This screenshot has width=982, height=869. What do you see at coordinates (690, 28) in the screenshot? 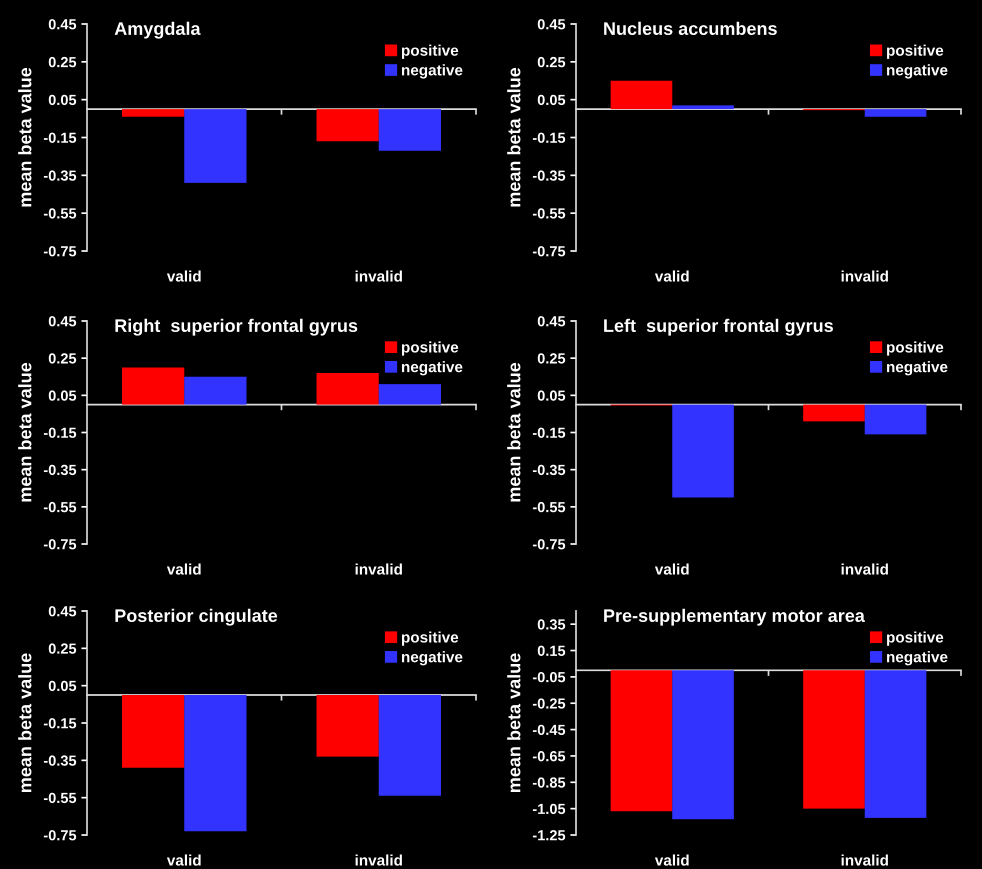
I see `chart-title: Nucleus accumbens` at bounding box center [690, 28].